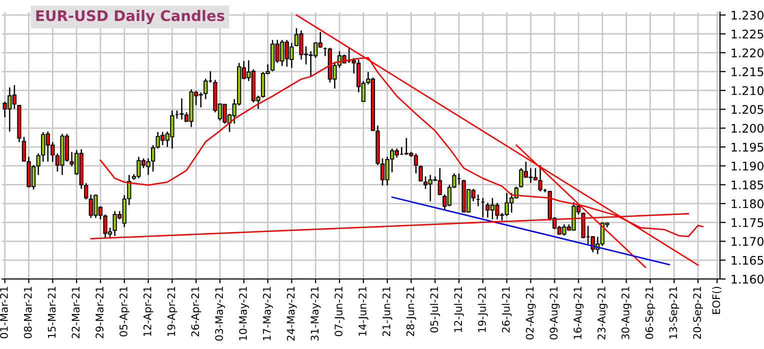 This screenshot has height=349, width=764. Describe the element at coordinates (483, 309) in the screenshot. I see `x-tick-label: 19-Jul-21` at that location.